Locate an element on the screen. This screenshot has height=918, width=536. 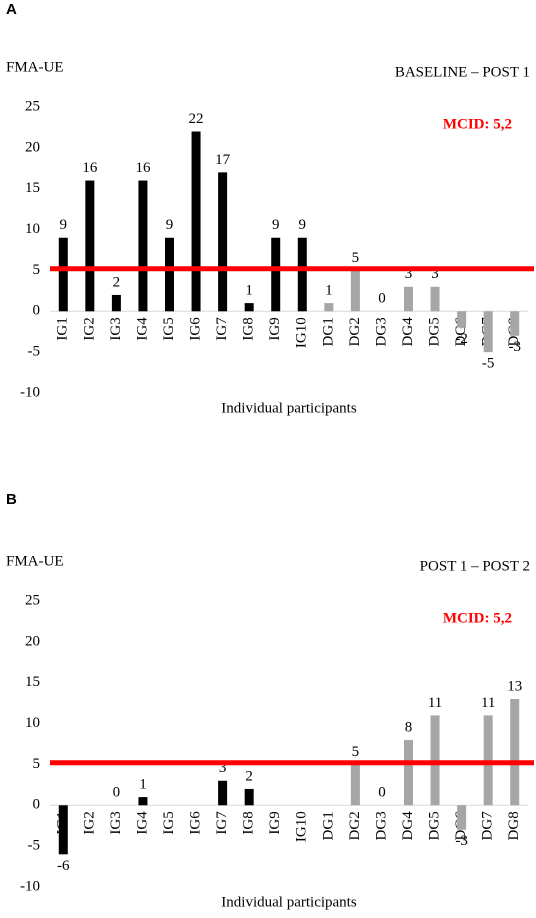
x-tick-label: DG2 is located at coordinates (355, 825).